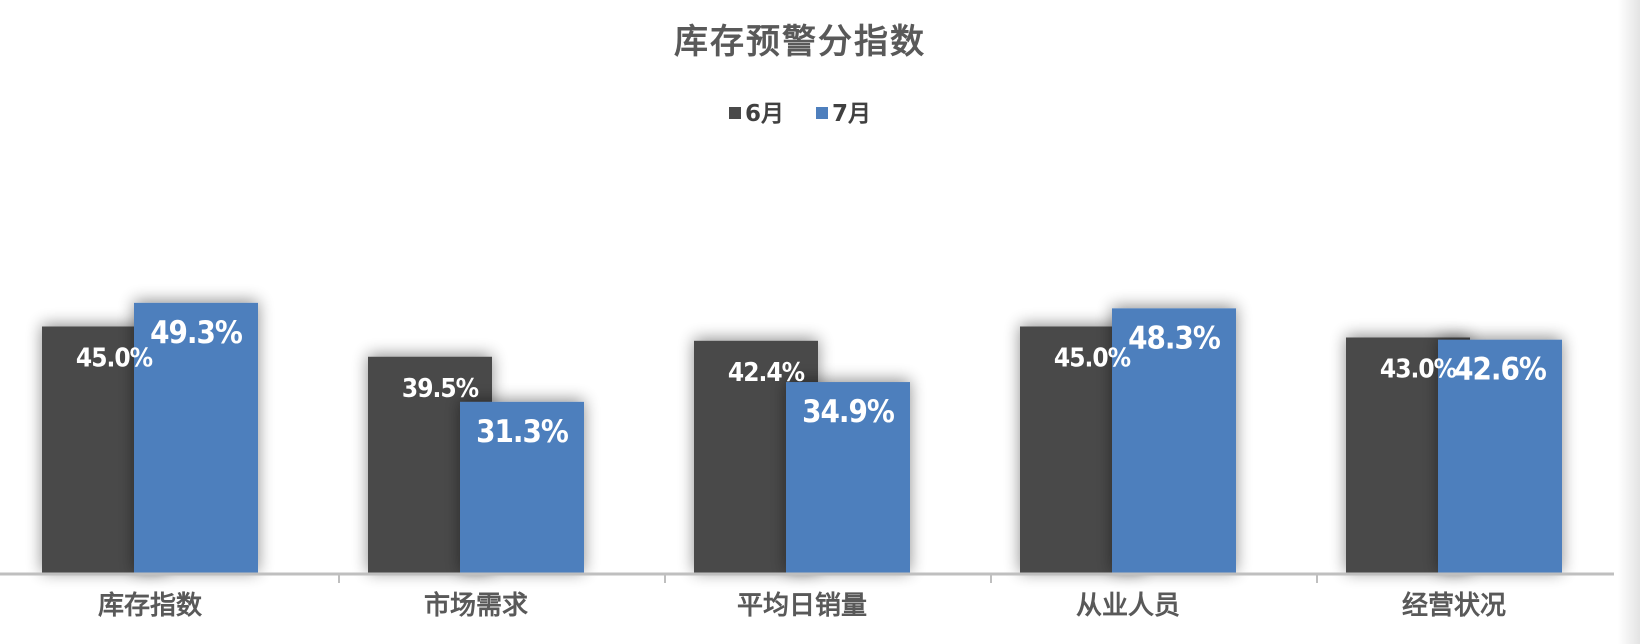  Describe the element at coordinates (848, 412) in the screenshot. I see `data-label-july-2: 34.9%` at that location.